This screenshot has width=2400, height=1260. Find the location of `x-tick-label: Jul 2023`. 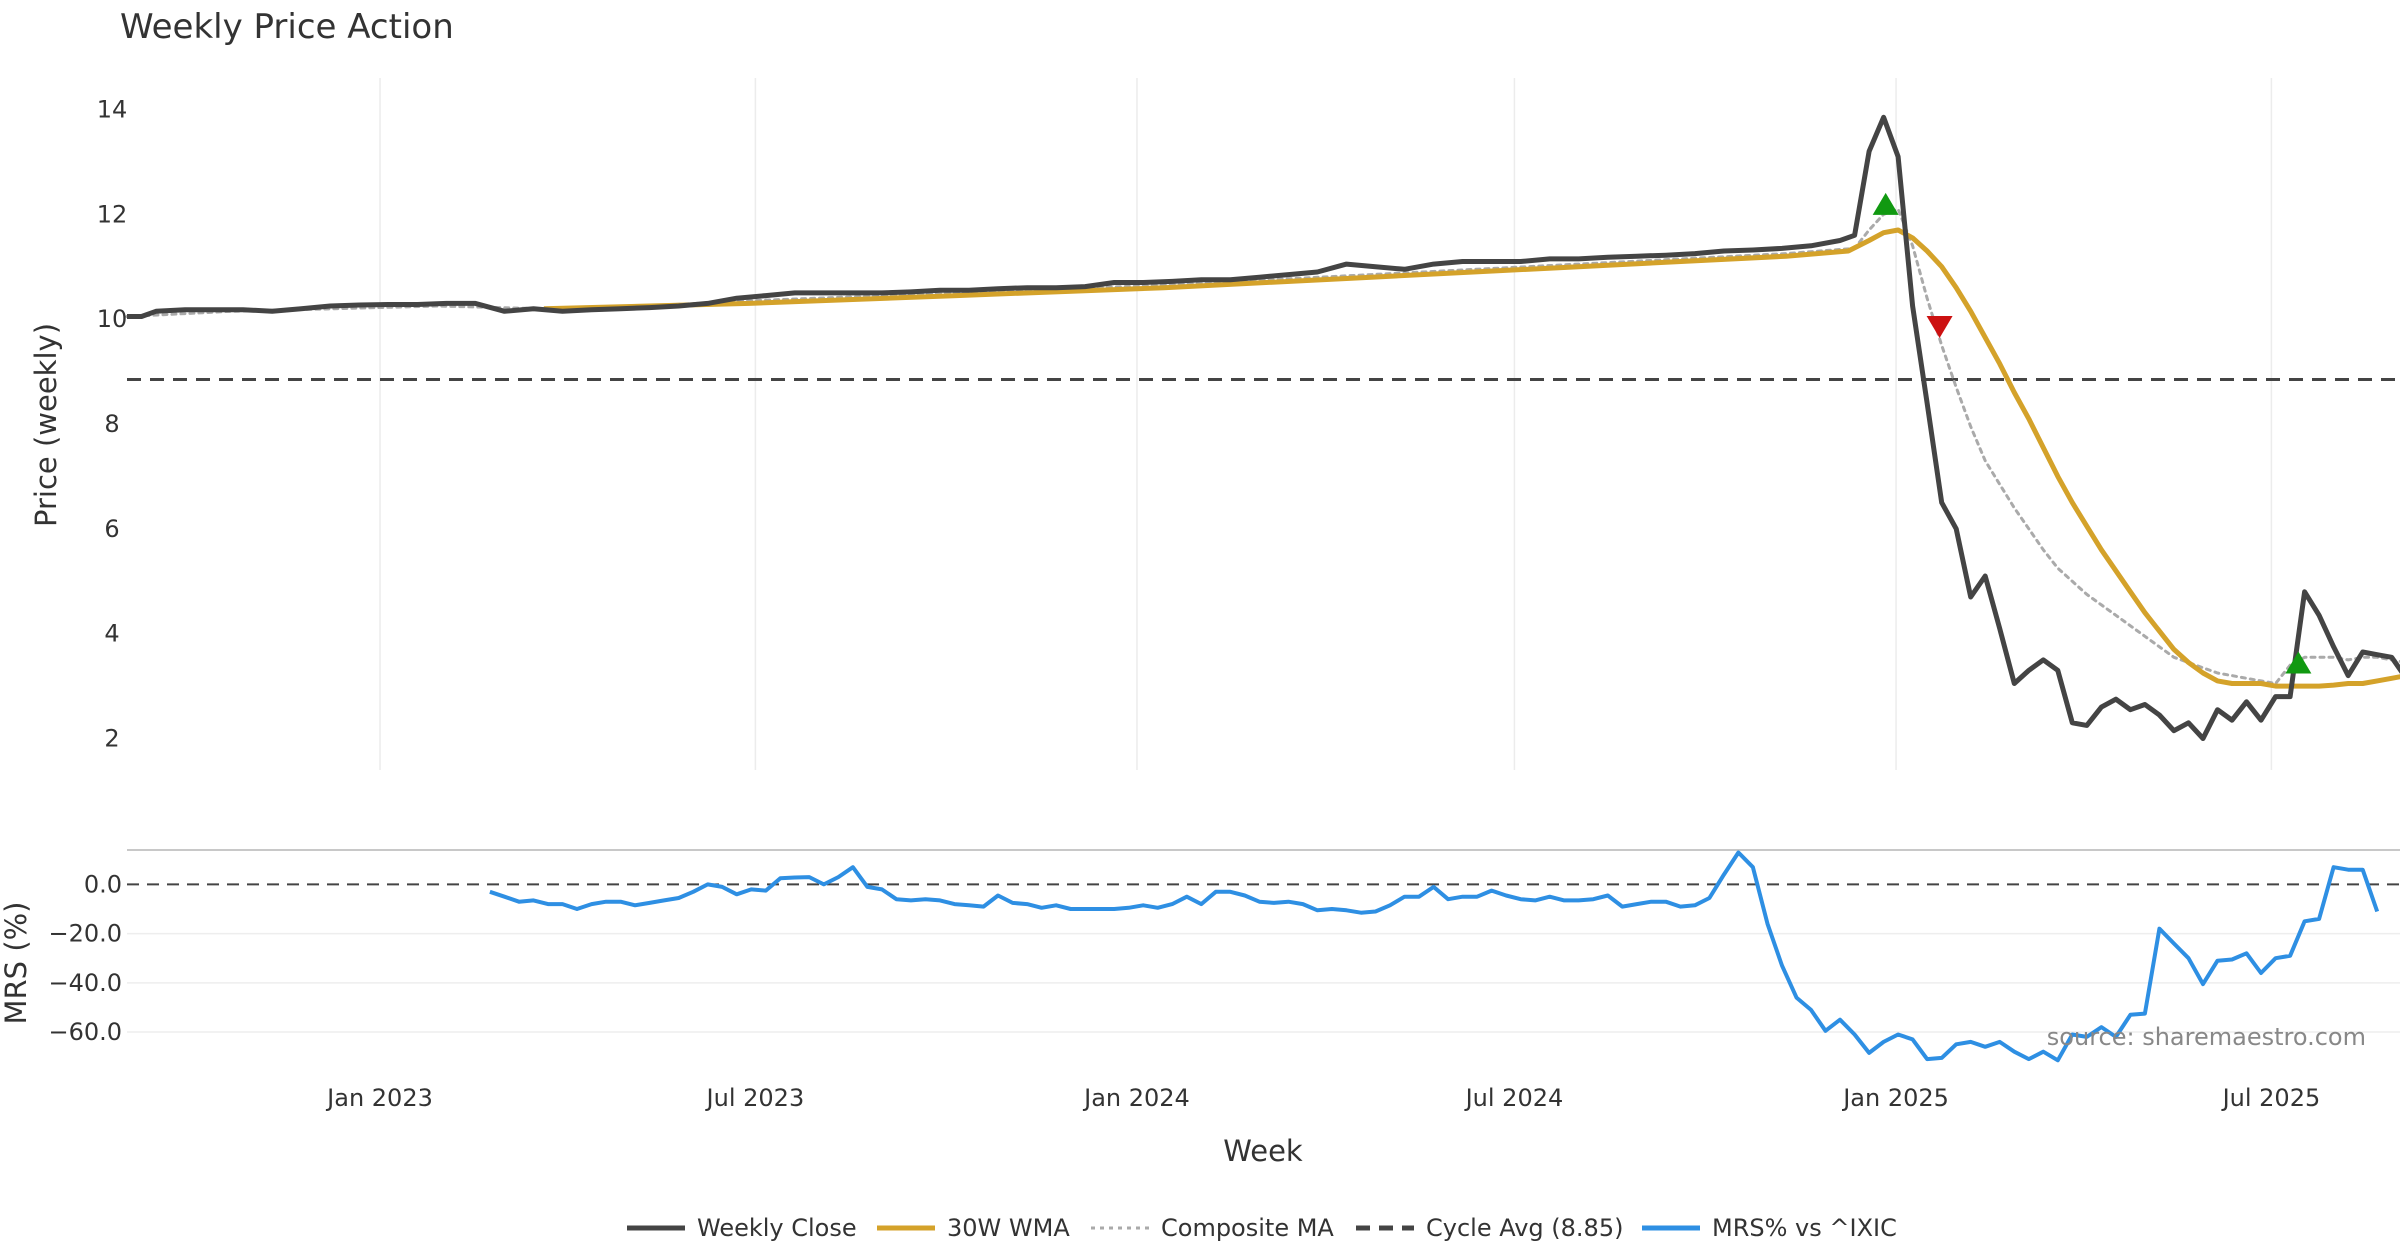

x-tick-label: Jul 2023 is located at coordinates (755, 1098).